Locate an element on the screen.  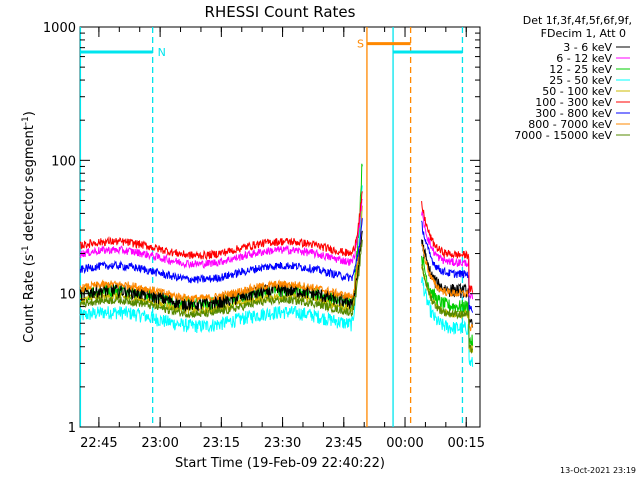
flag-label: S is located at coordinates (360, 44).